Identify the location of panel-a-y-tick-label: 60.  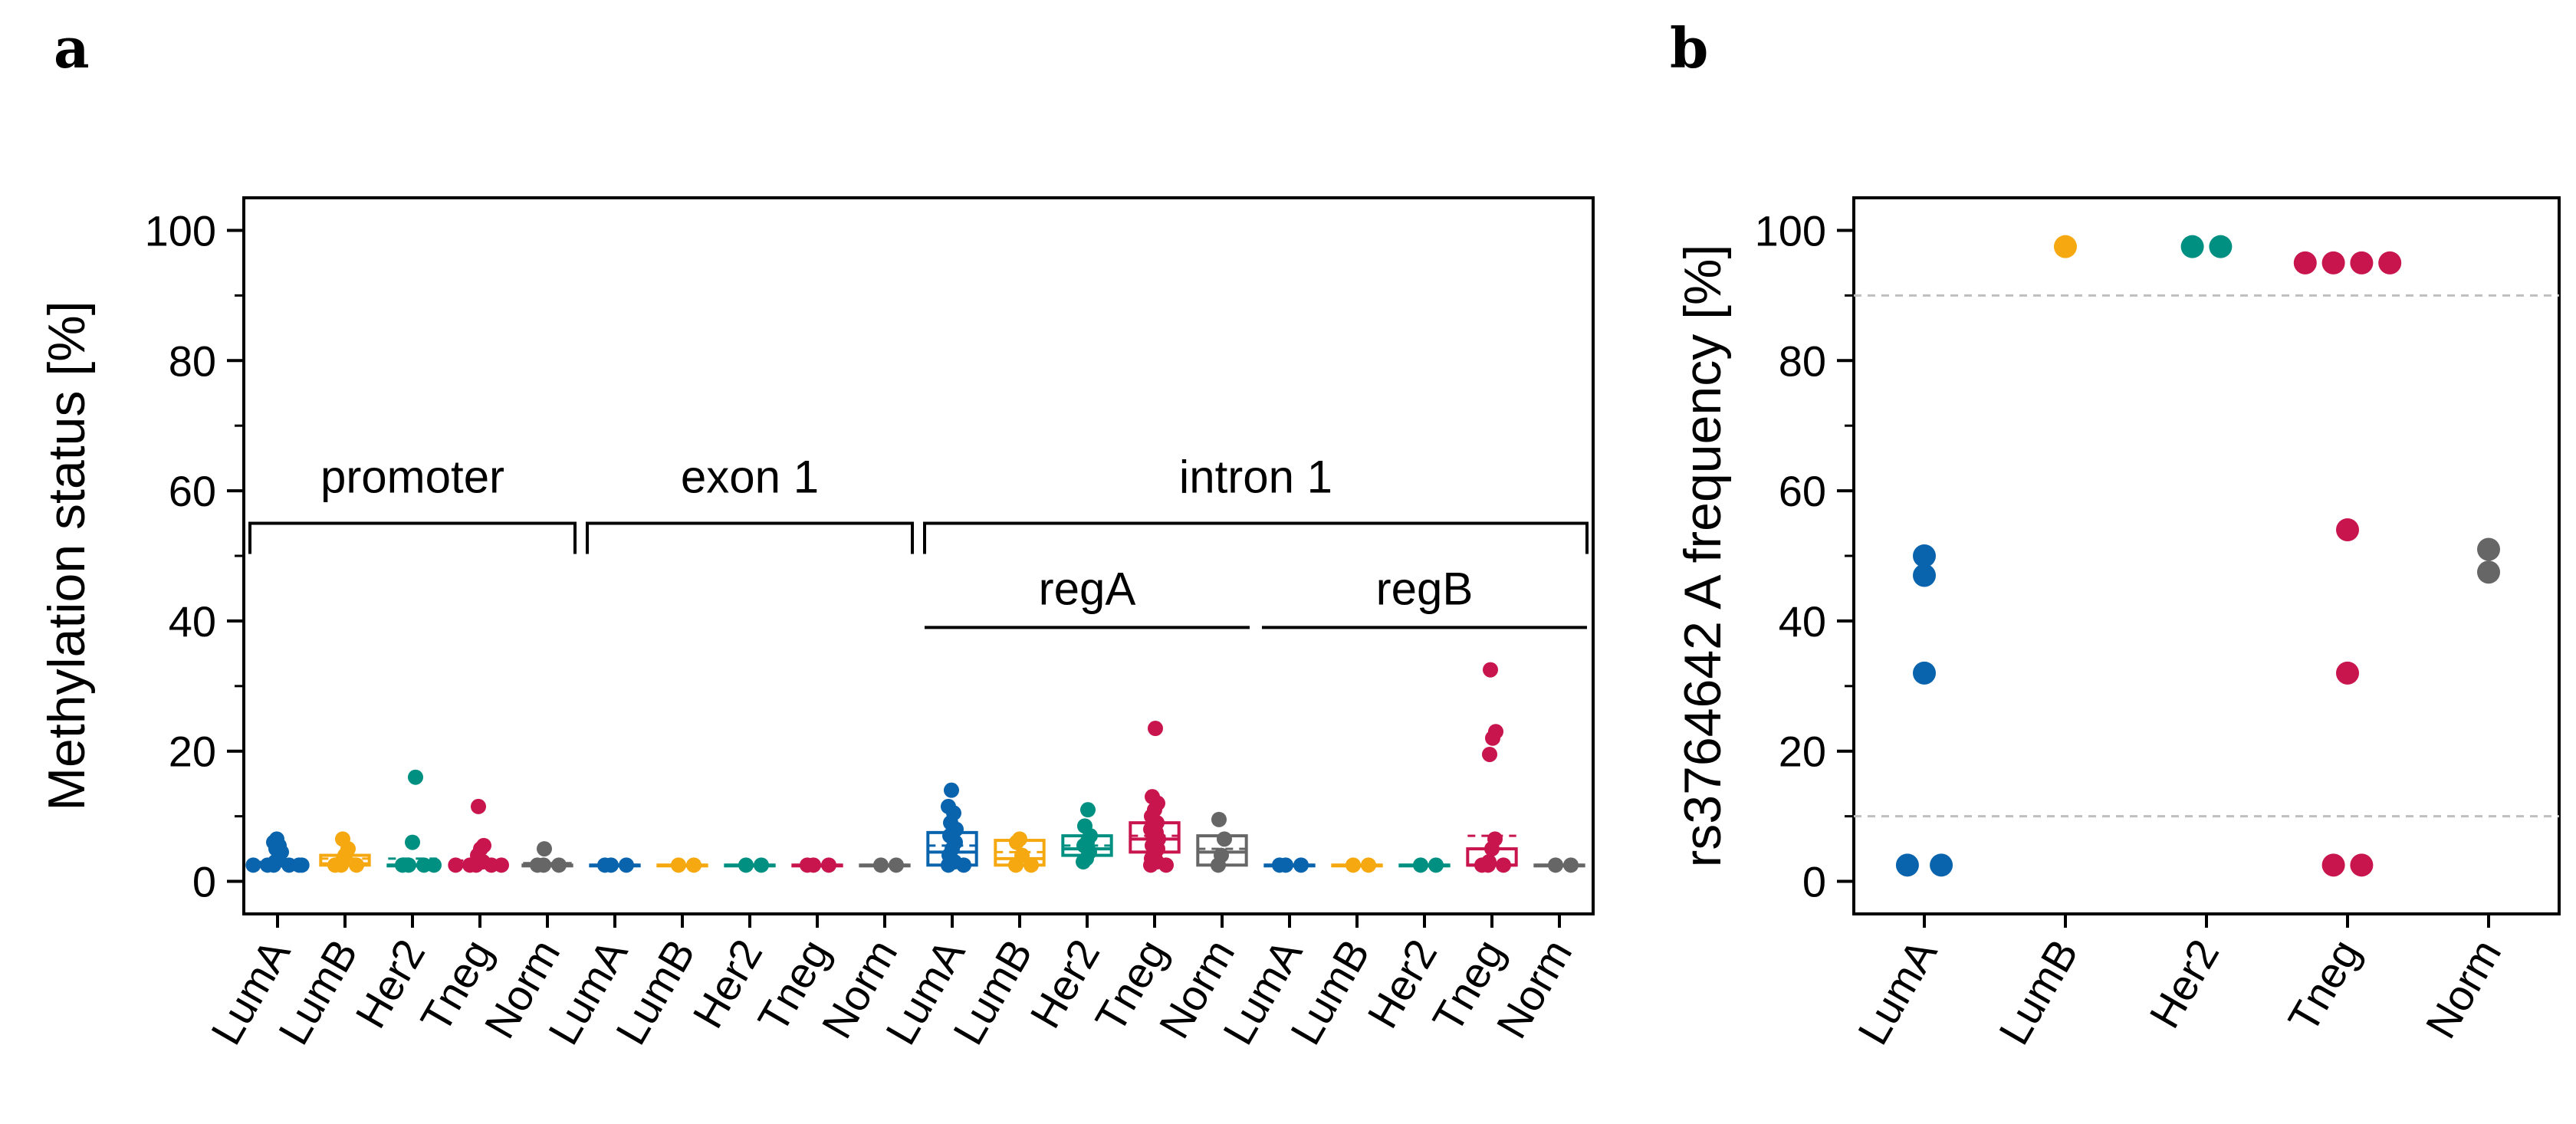
(192, 491).